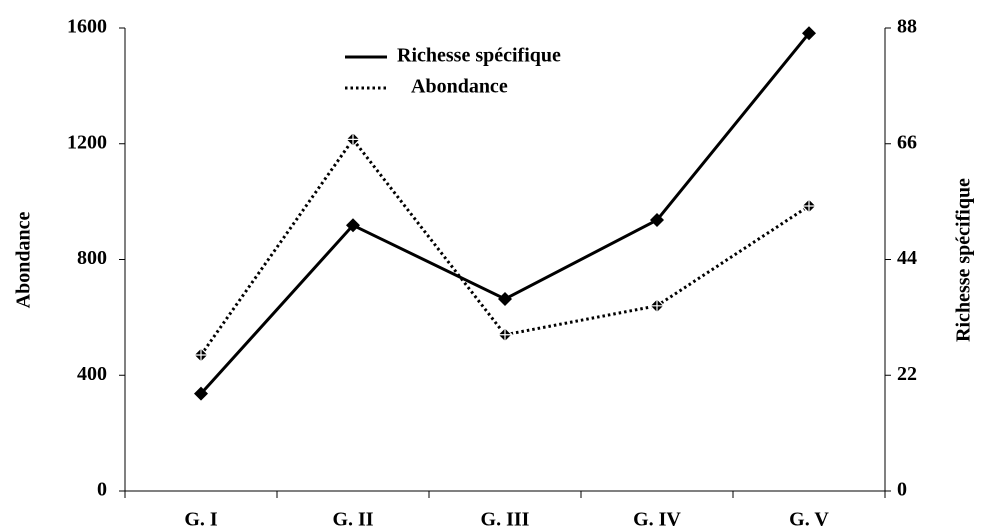 The image size is (983, 530). What do you see at coordinates (964, 260) in the screenshot?
I see `y2-axis-label: Richesse spécifique` at bounding box center [964, 260].